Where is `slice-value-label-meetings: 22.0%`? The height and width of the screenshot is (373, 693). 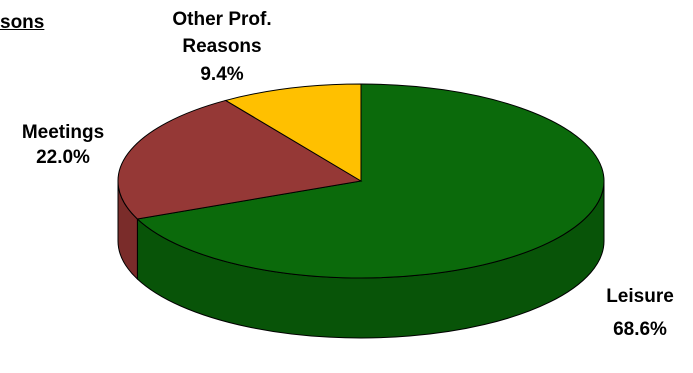 slice-value-label-meetings: 22.0% is located at coordinates (63, 157).